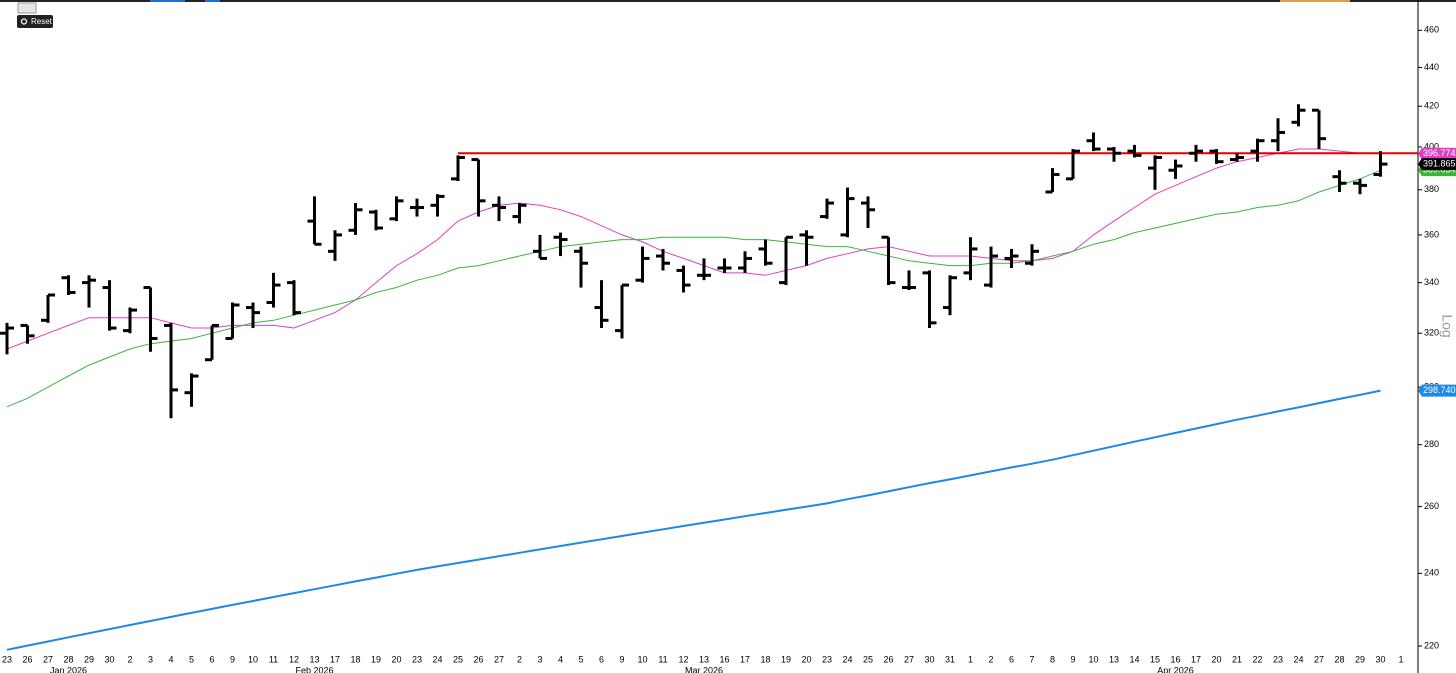 Image resolution: width=1456 pixels, height=673 pixels. Describe the element at coordinates (42, 21) in the screenshot. I see `reset-label: Reset` at that location.